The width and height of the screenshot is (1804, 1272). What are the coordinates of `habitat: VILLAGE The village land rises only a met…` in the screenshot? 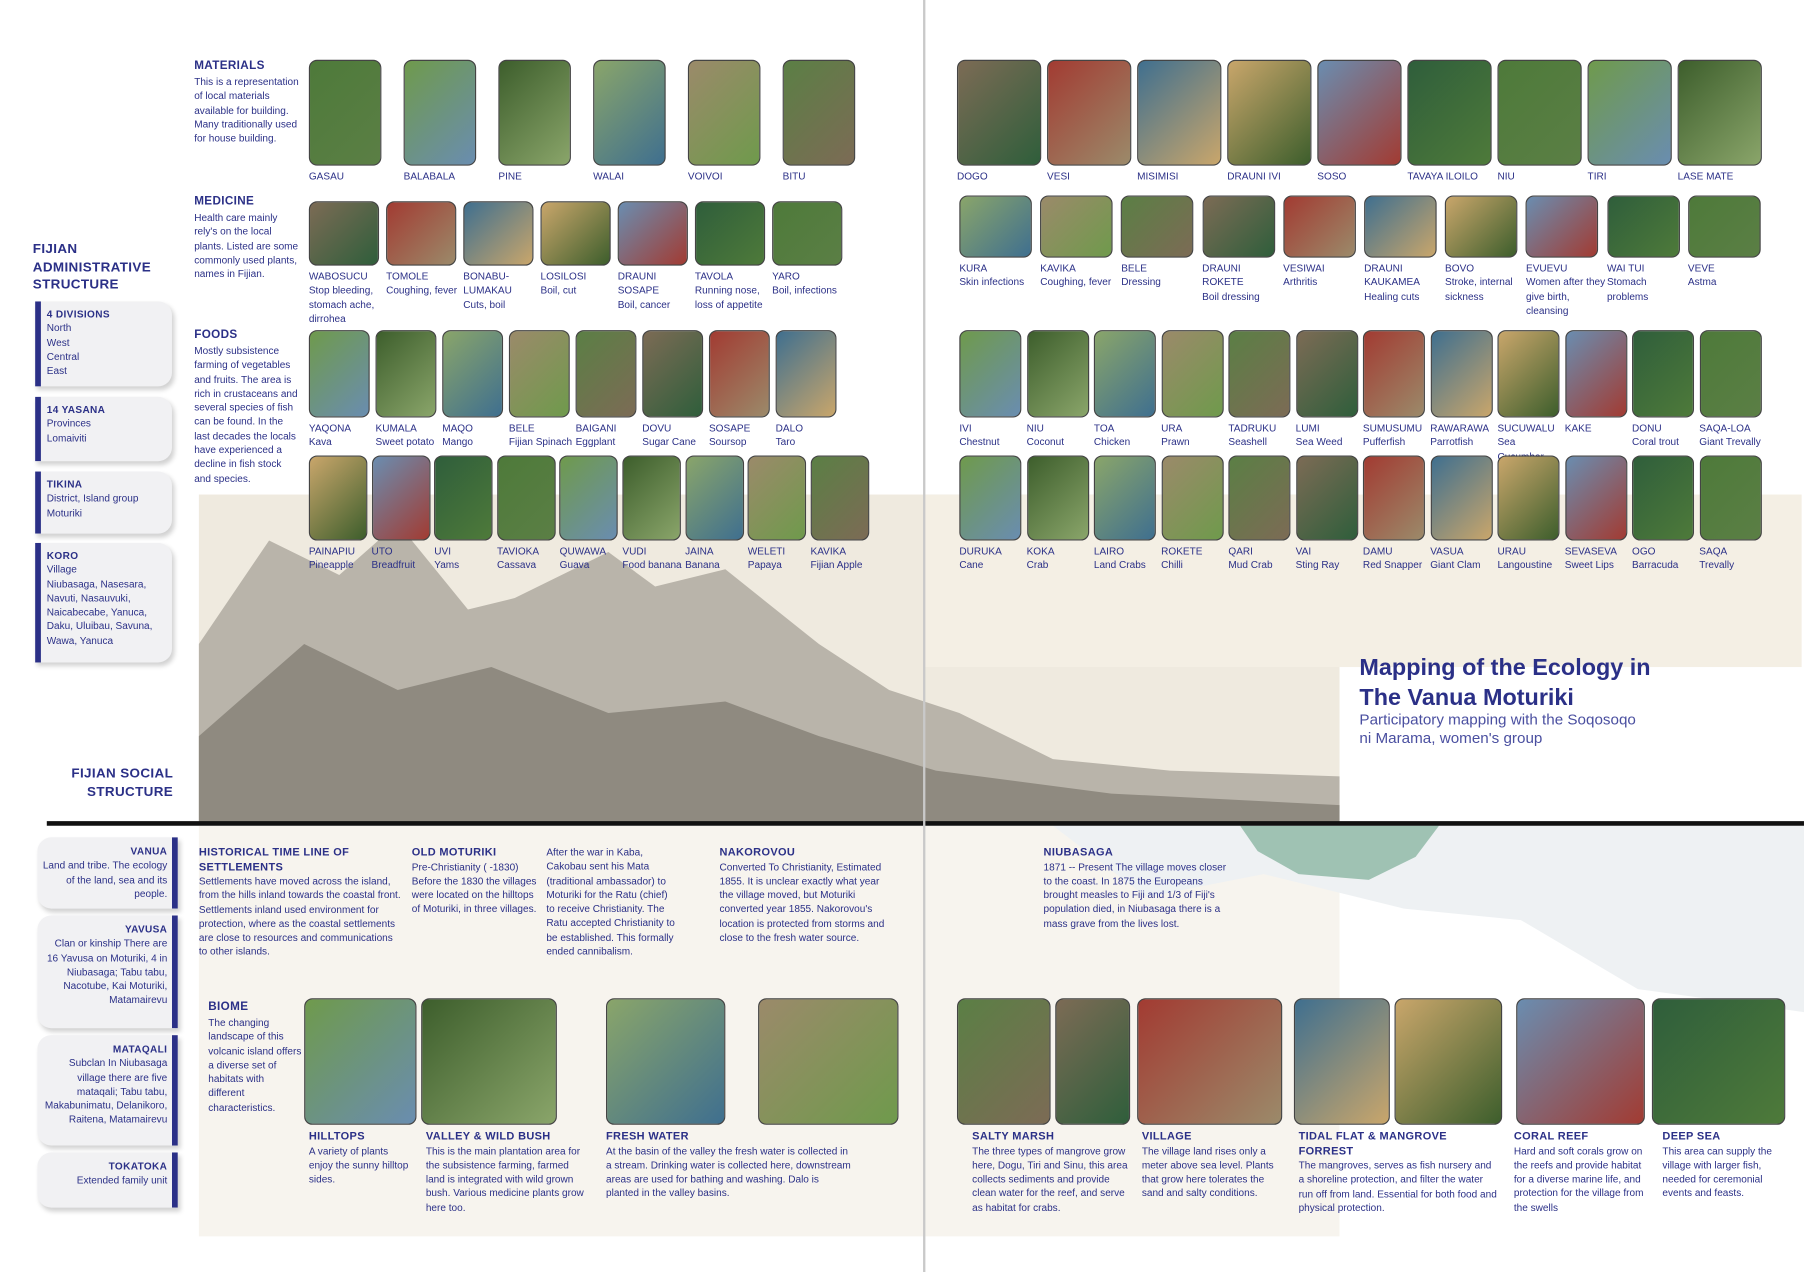 It's located at (1213, 1164).